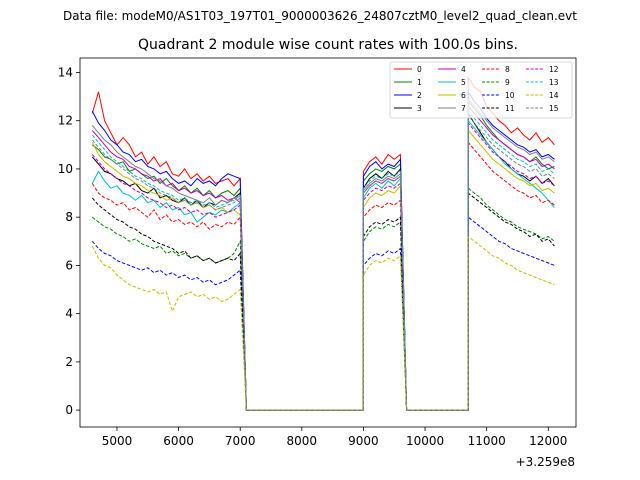 The image size is (640, 480). What do you see at coordinates (302, 441) in the screenshot?
I see `x-tick-label: 8000` at bounding box center [302, 441].